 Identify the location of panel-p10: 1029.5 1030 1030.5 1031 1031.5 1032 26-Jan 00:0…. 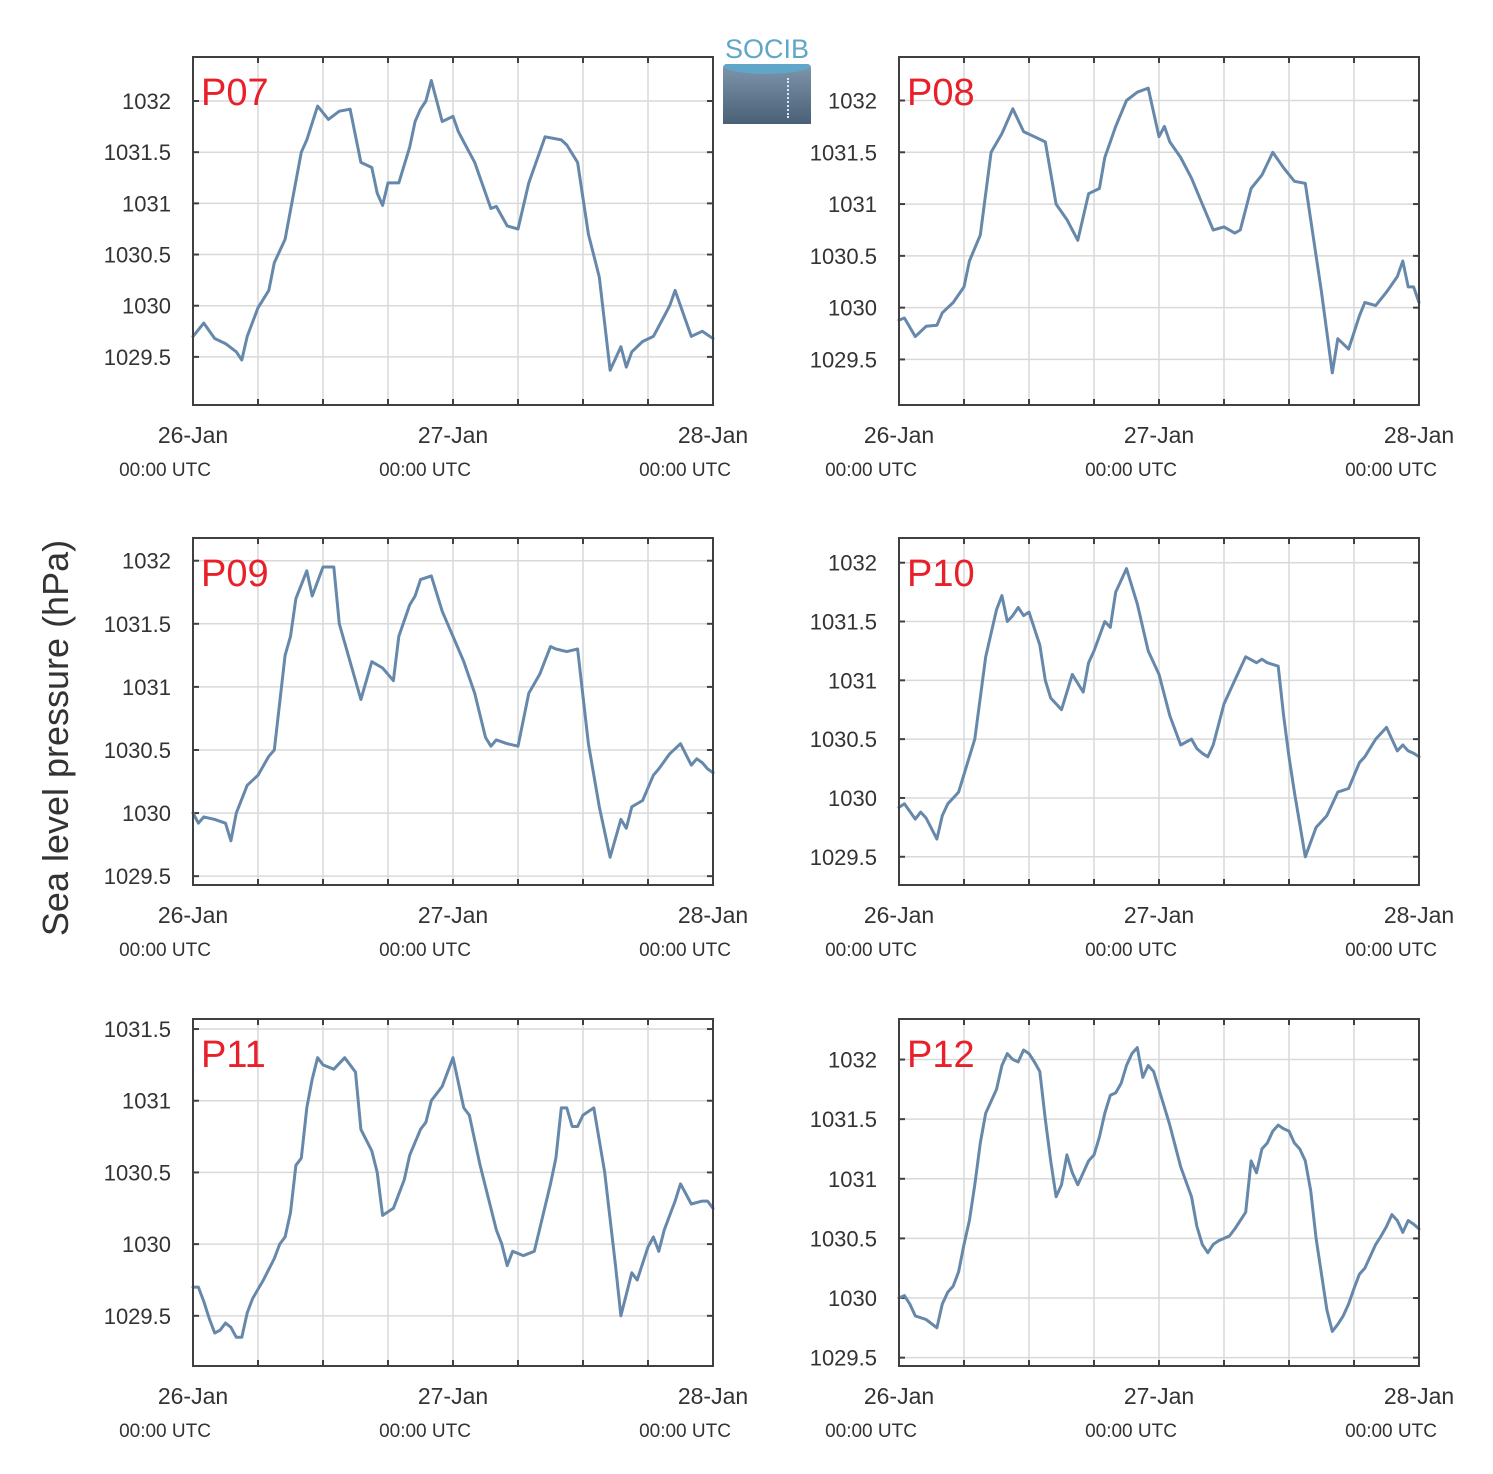
(1132, 749).